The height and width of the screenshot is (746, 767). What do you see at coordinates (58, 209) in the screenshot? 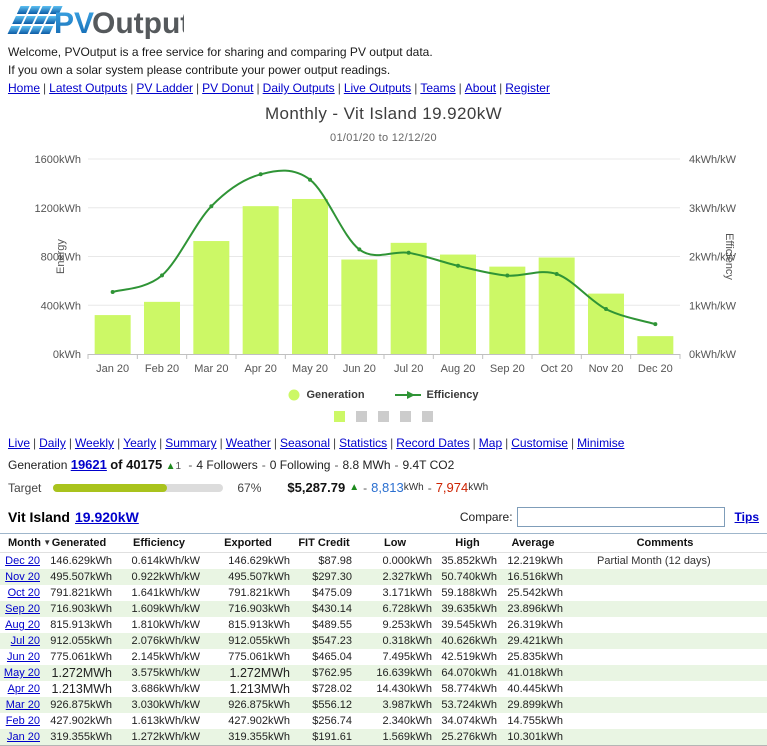
I see `chart-tick-label: 1200kWh` at bounding box center [58, 209].